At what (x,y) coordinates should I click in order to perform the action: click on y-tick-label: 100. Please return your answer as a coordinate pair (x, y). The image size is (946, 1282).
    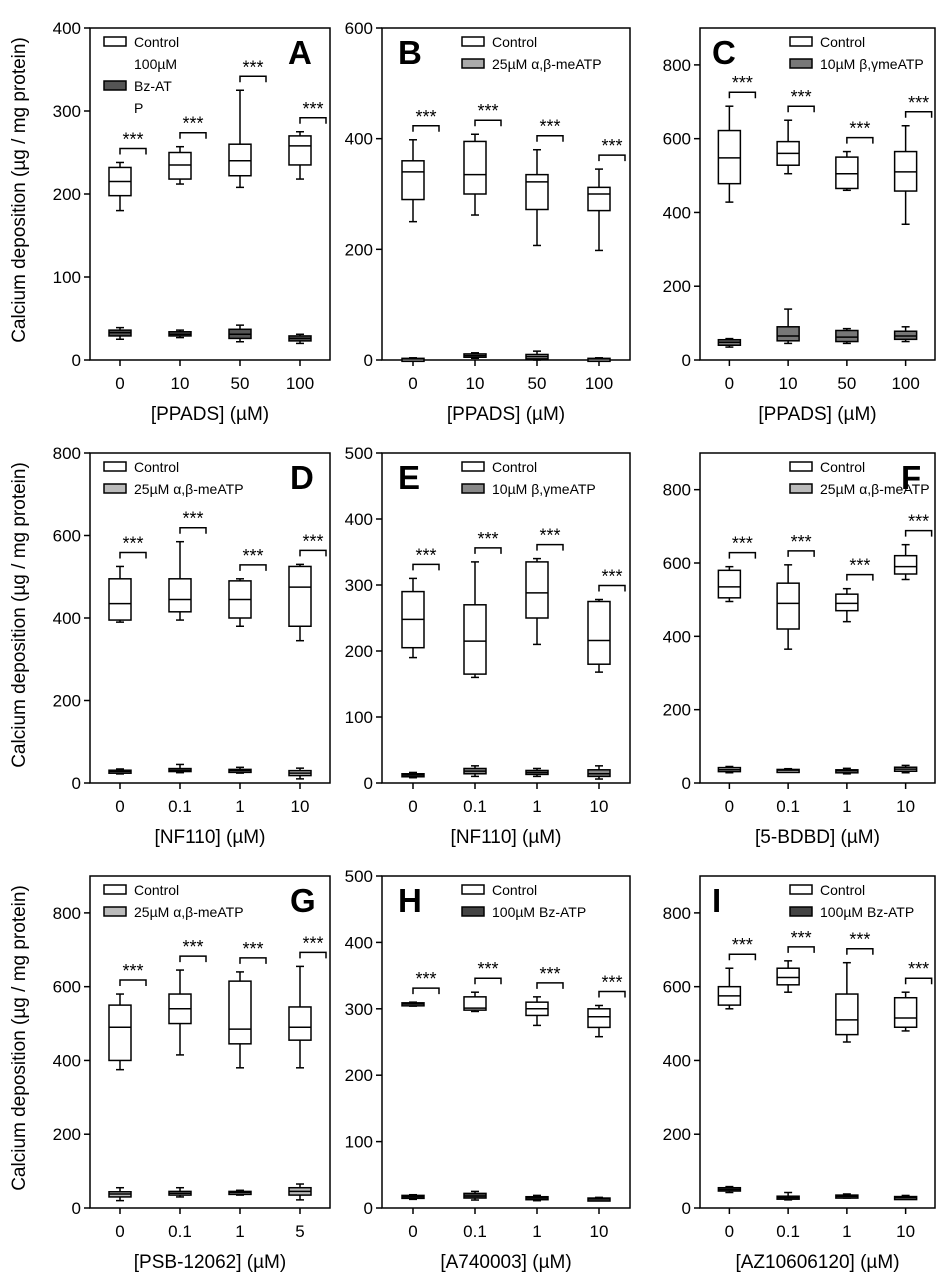
    Looking at the image, I should click on (359, 1142).